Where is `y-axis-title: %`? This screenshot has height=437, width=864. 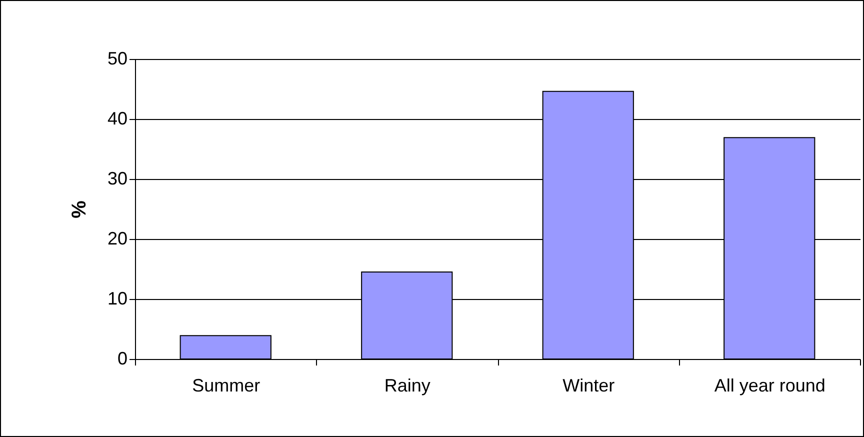
y-axis-title: % is located at coordinates (79, 209).